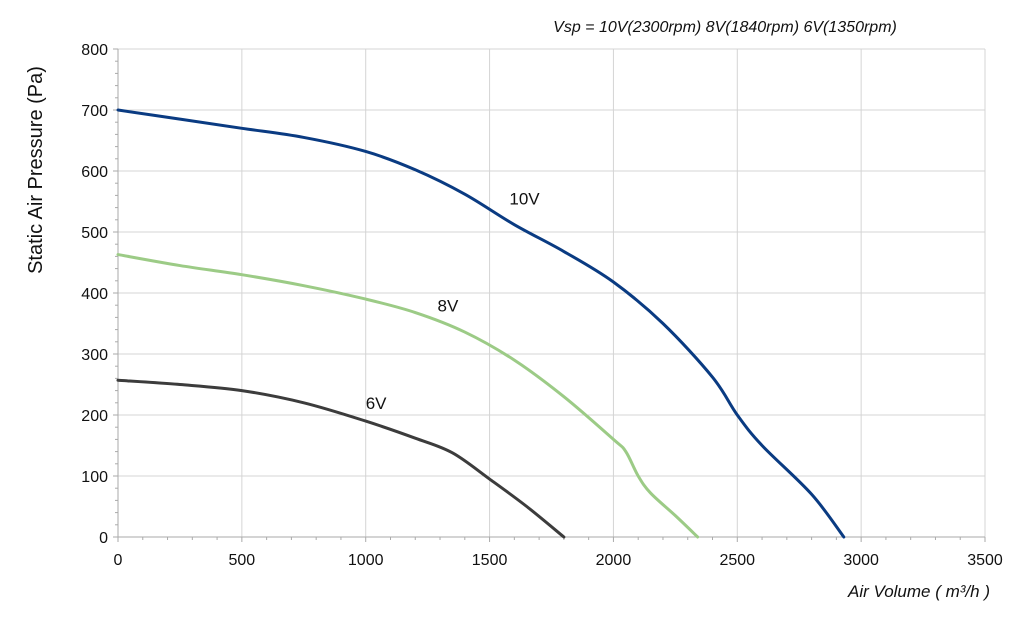 This screenshot has height=628, width=1024. Describe the element at coordinates (614, 560) in the screenshot. I see `x-tick-label: 2000` at that location.